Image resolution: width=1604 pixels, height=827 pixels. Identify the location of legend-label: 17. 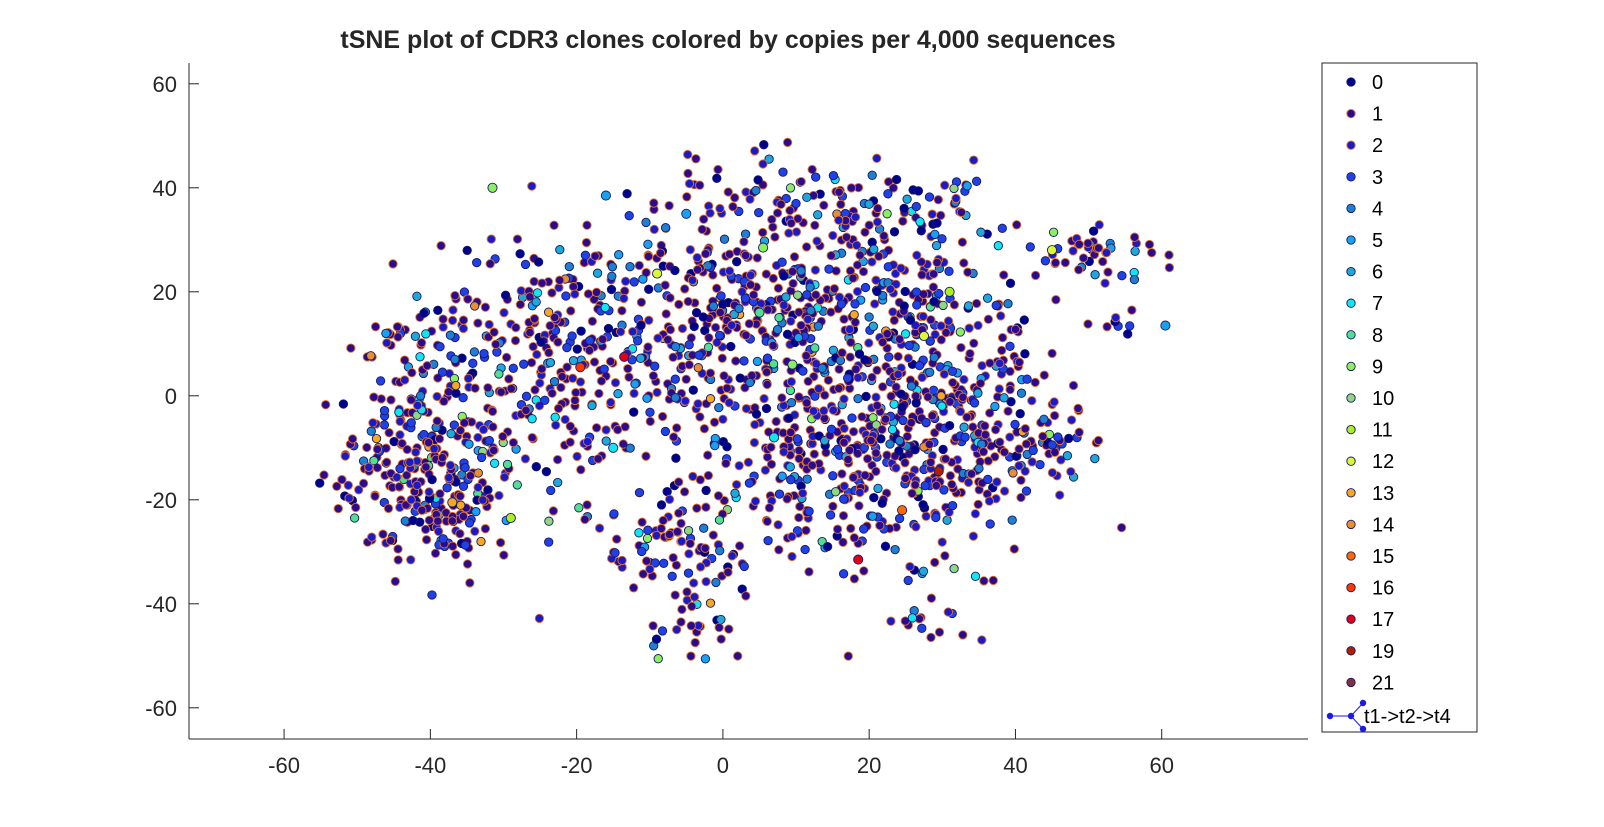
(1383, 620).